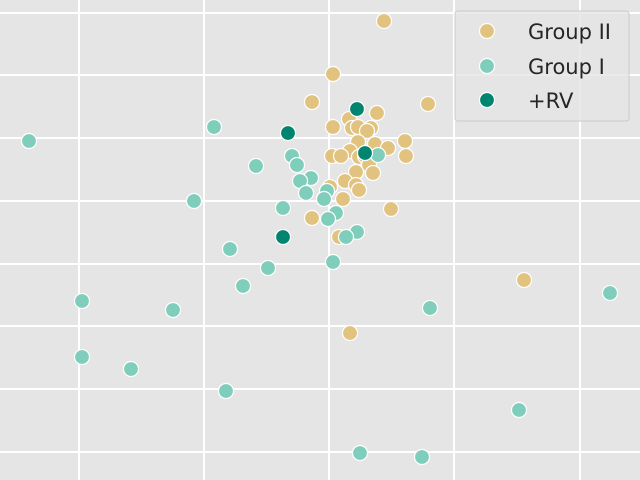 This screenshot has height=480, width=640. I want to click on legend-label-group-i: Group I, so click(566, 67).